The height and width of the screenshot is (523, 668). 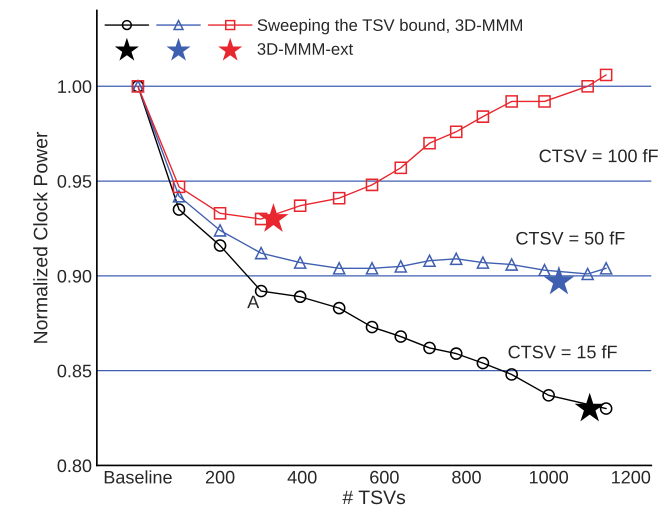 What do you see at coordinates (75, 465) in the screenshot?
I see `y-tick-label: 0.80` at bounding box center [75, 465].